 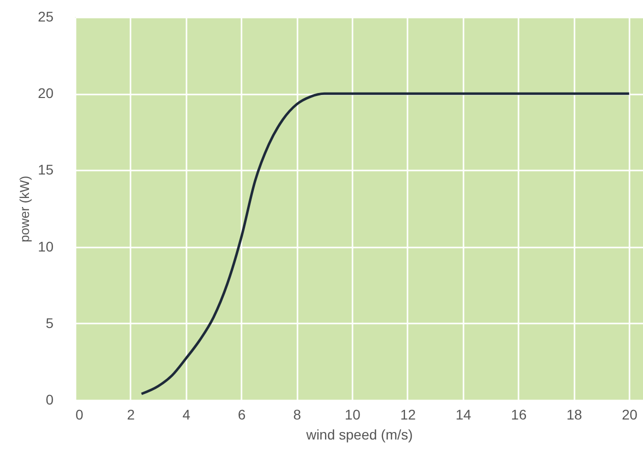 What do you see at coordinates (50, 400) in the screenshot?
I see `y-tick-label: 0` at bounding box center [50, 400].